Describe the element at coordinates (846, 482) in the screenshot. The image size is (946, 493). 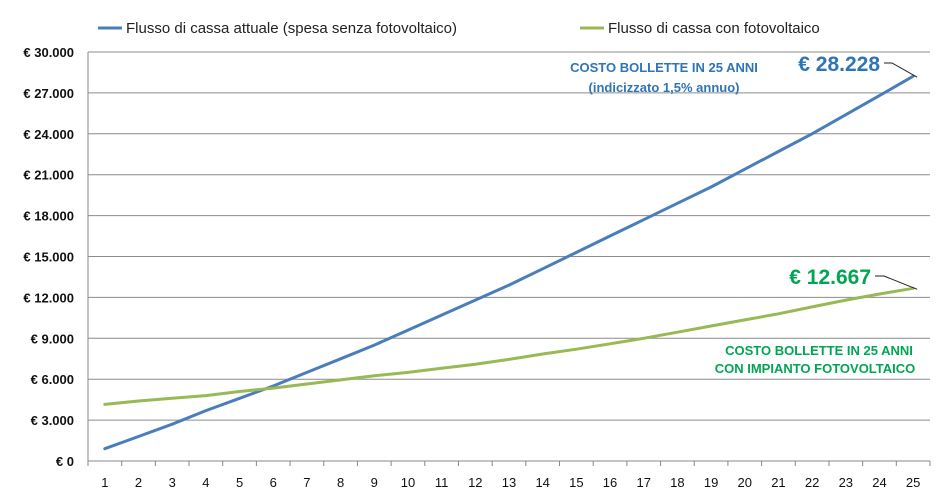
I see `x-tick-label: 23` at that location.